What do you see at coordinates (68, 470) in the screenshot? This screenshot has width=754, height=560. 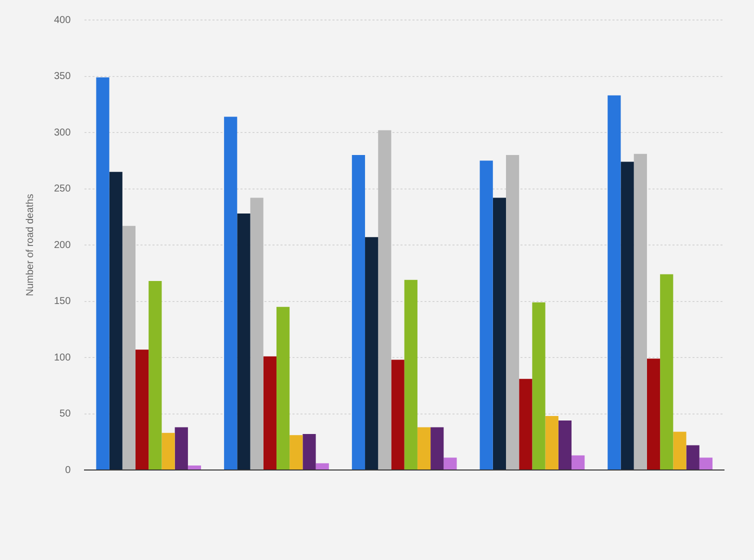 I see `y-tick-label: 0` at bounding box center [68, 470].